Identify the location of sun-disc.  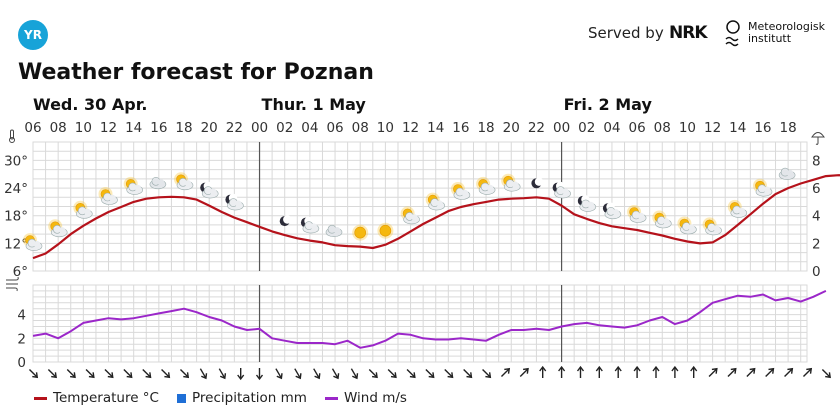
(360, 232).